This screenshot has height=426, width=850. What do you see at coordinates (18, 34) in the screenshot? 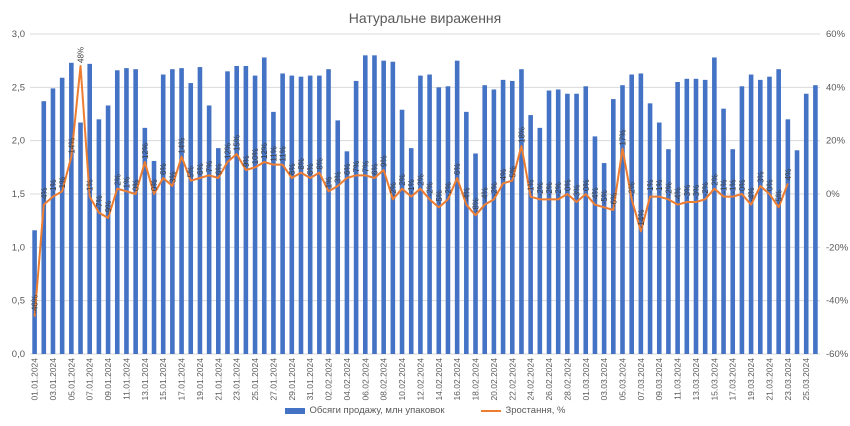
I see `y-left-tick-label: 3,0` at bounding box center [18, 34].